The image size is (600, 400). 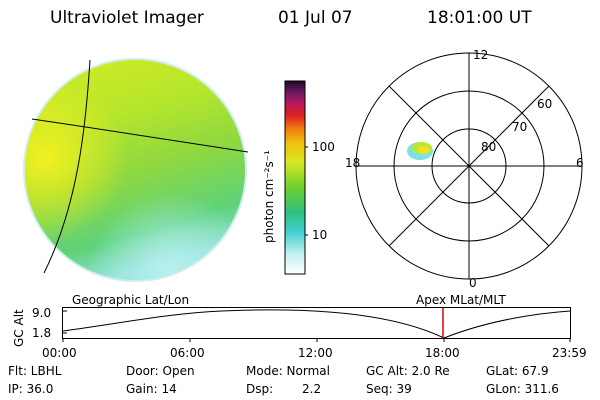 What do you see at coordinates (520, 127) in the screenshot?
I see `lat-label-70: 70` at bounding box center [520, 127].